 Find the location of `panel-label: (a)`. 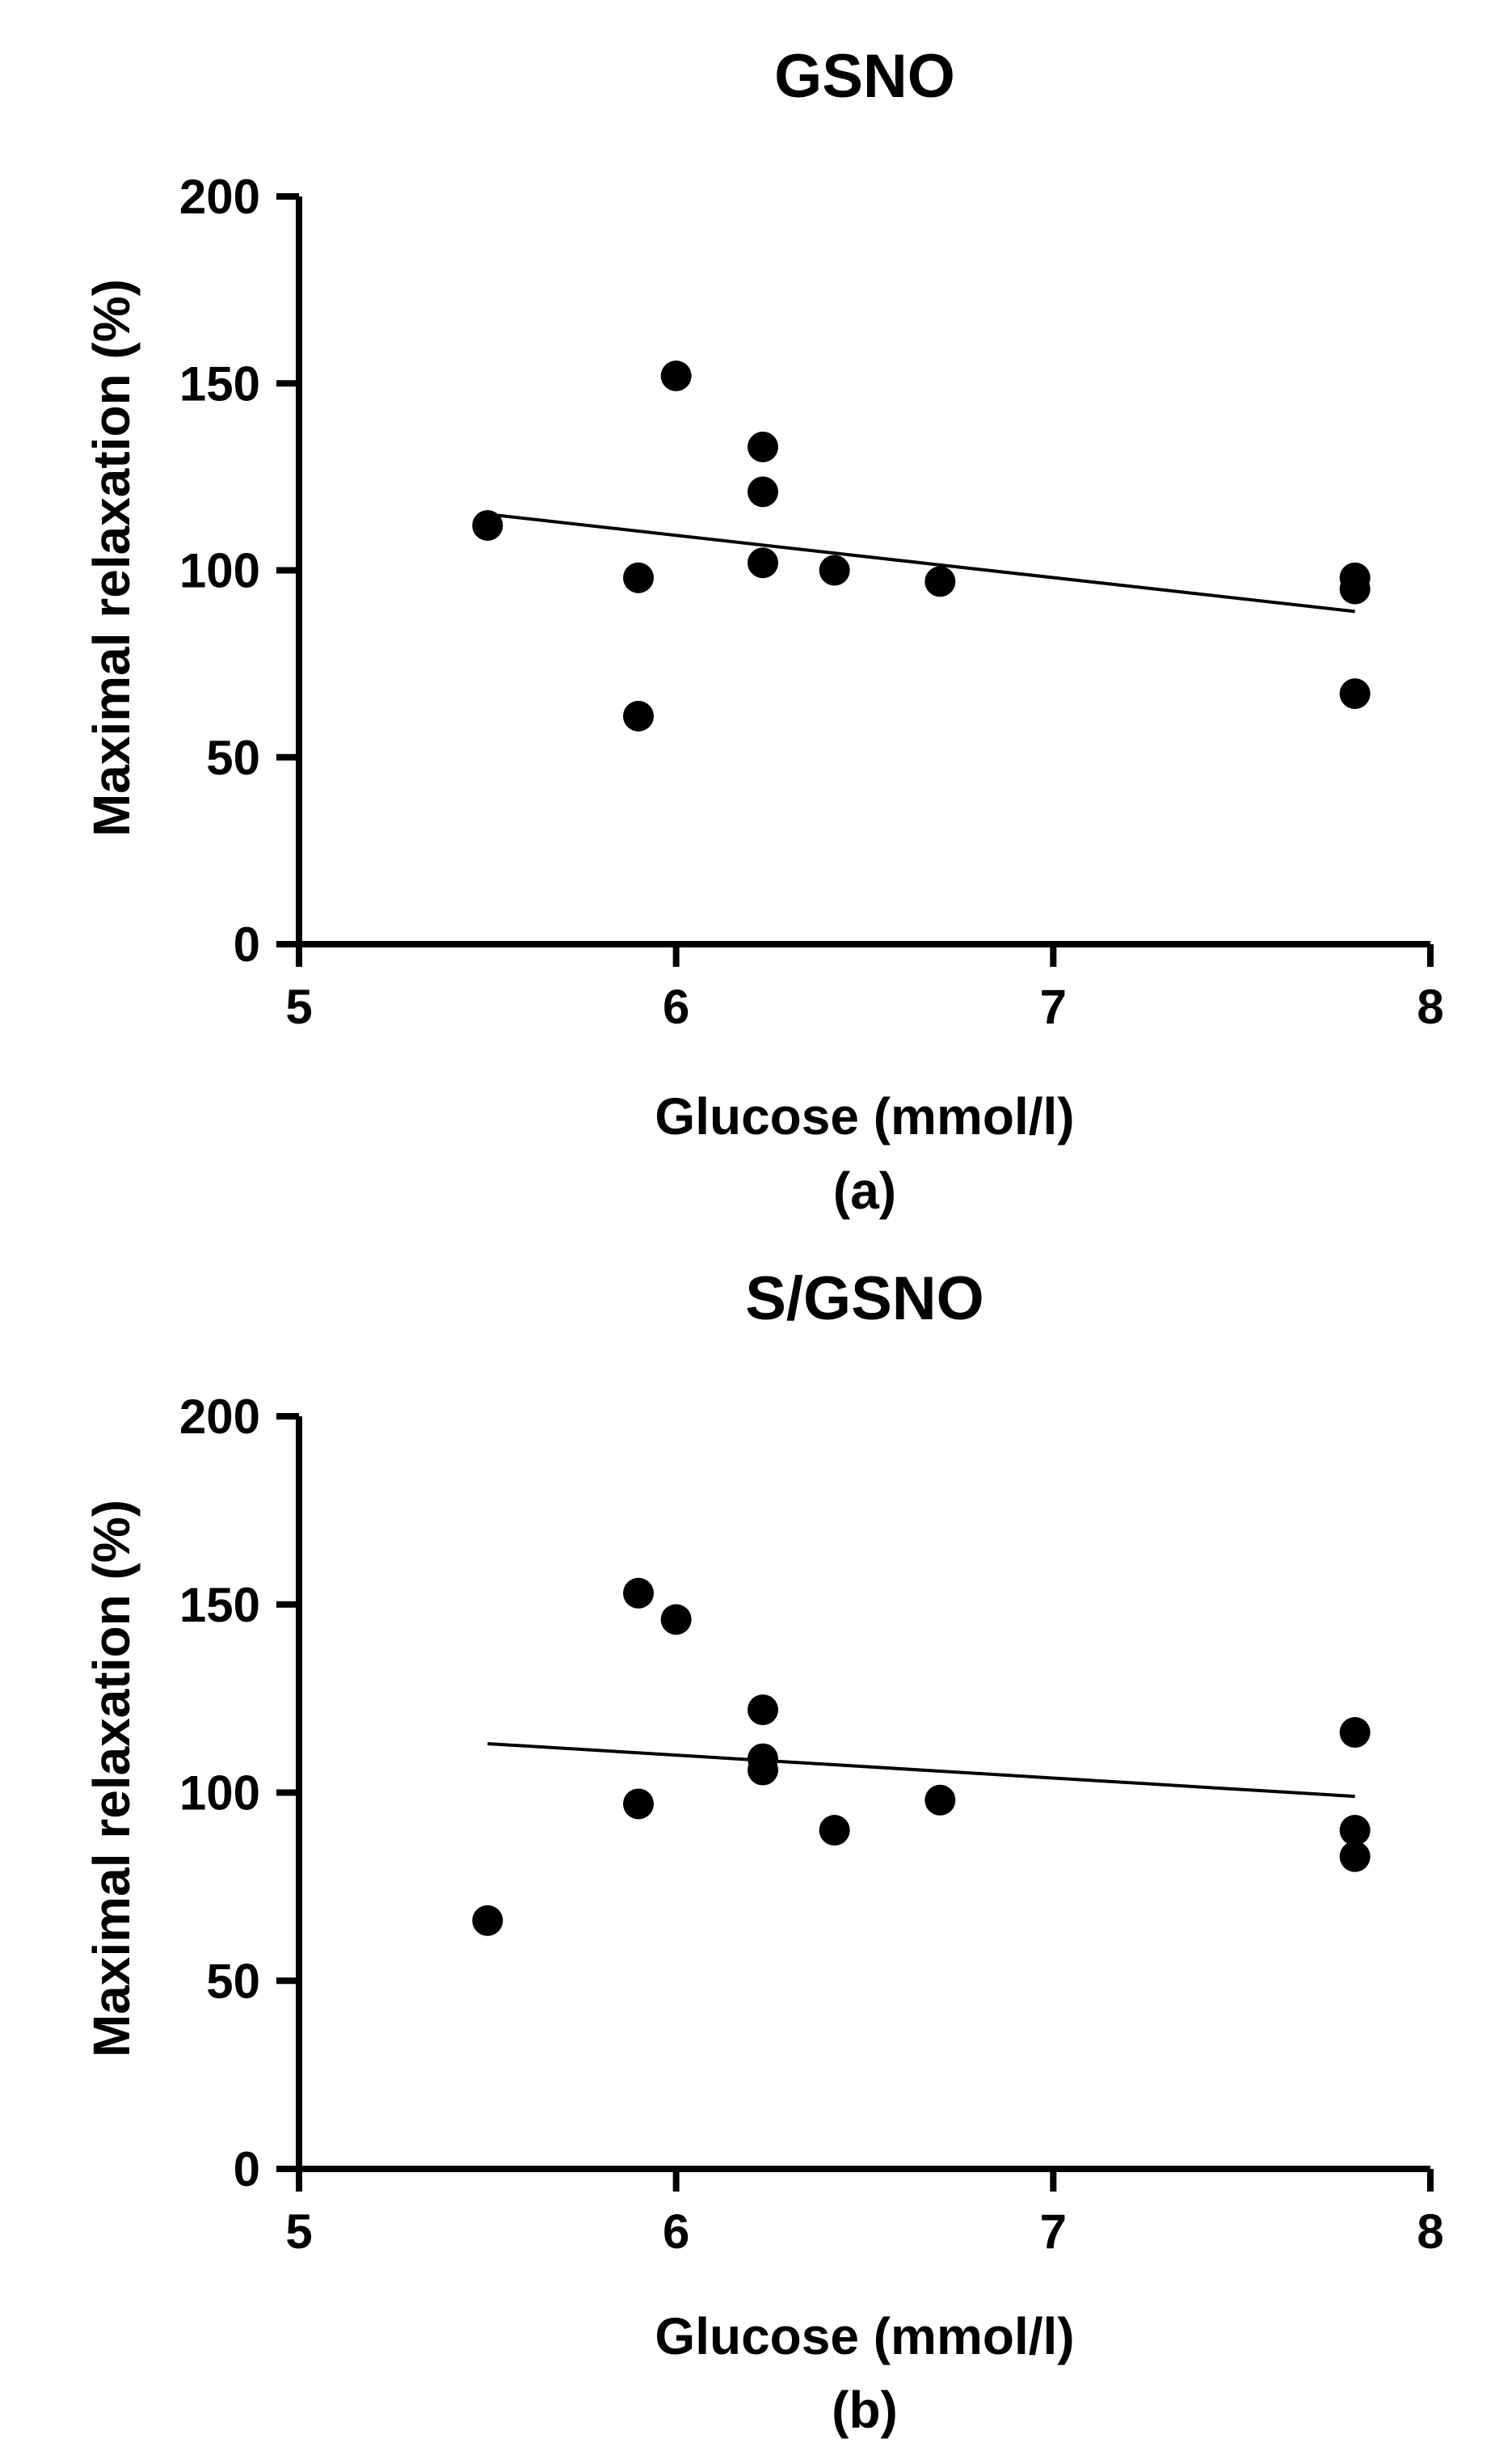

panel-label: (a) is located at coordinates (864, 1191).